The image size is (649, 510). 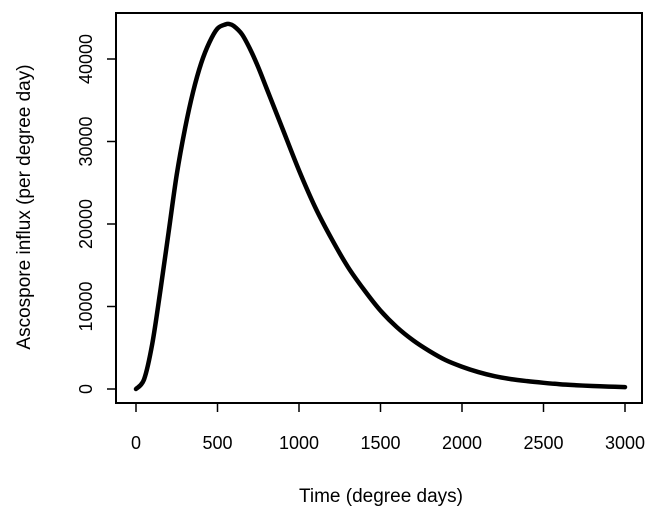 What do you see at coordinates (217, 443) in the screenshot?
I see `x-tick-label: 500` at bounding box center [217, 443].